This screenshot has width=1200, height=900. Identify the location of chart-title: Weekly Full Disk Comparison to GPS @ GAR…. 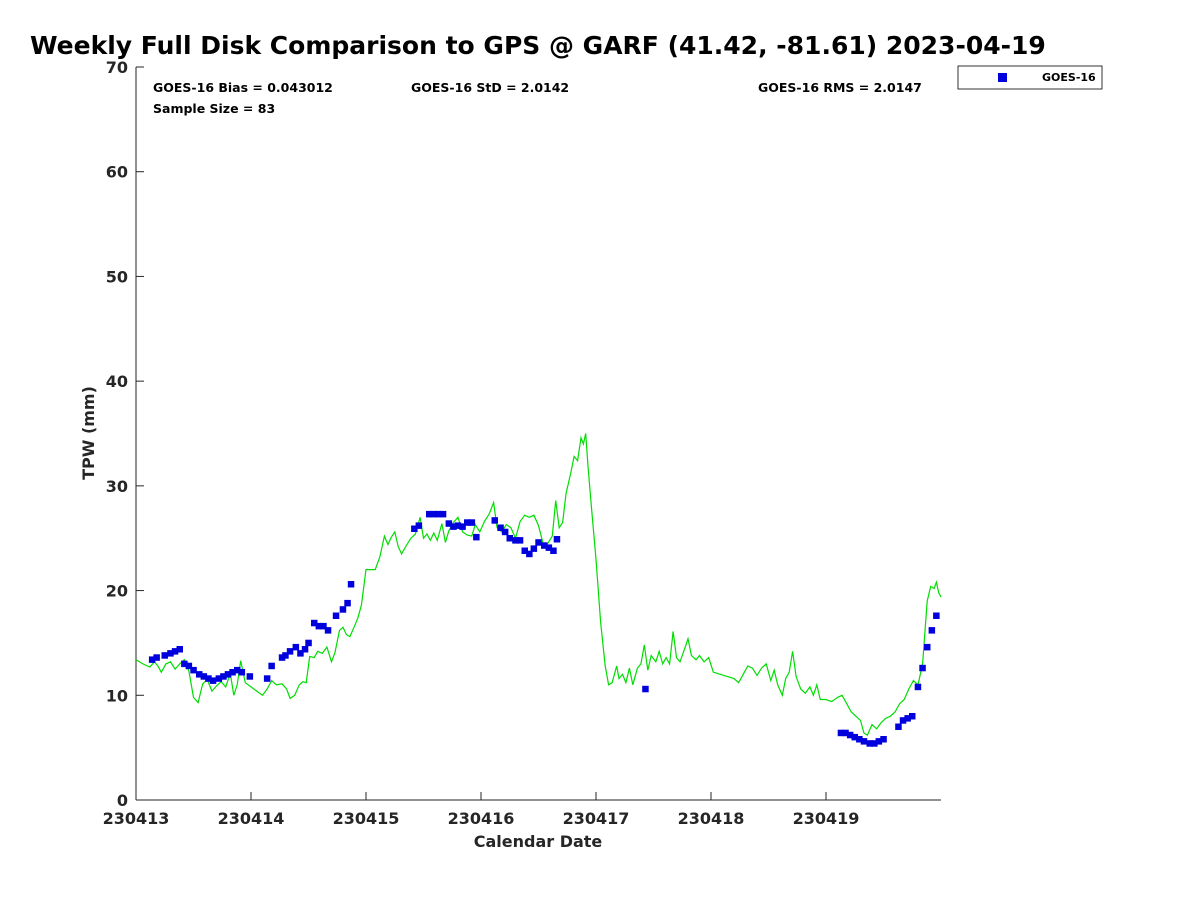
(538, 45).